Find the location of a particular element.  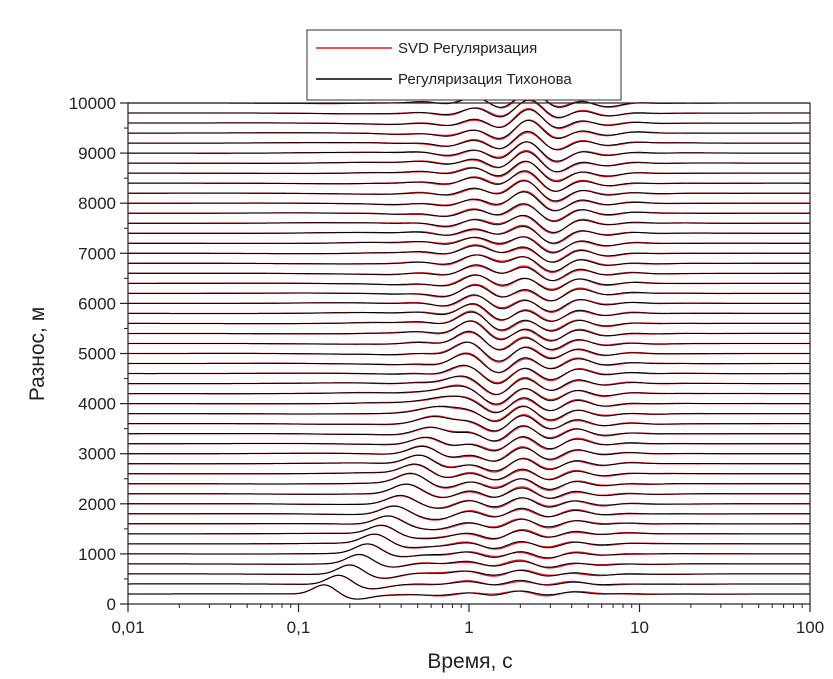

y-tick-label: 6000 is located at coordinates (97, 303).